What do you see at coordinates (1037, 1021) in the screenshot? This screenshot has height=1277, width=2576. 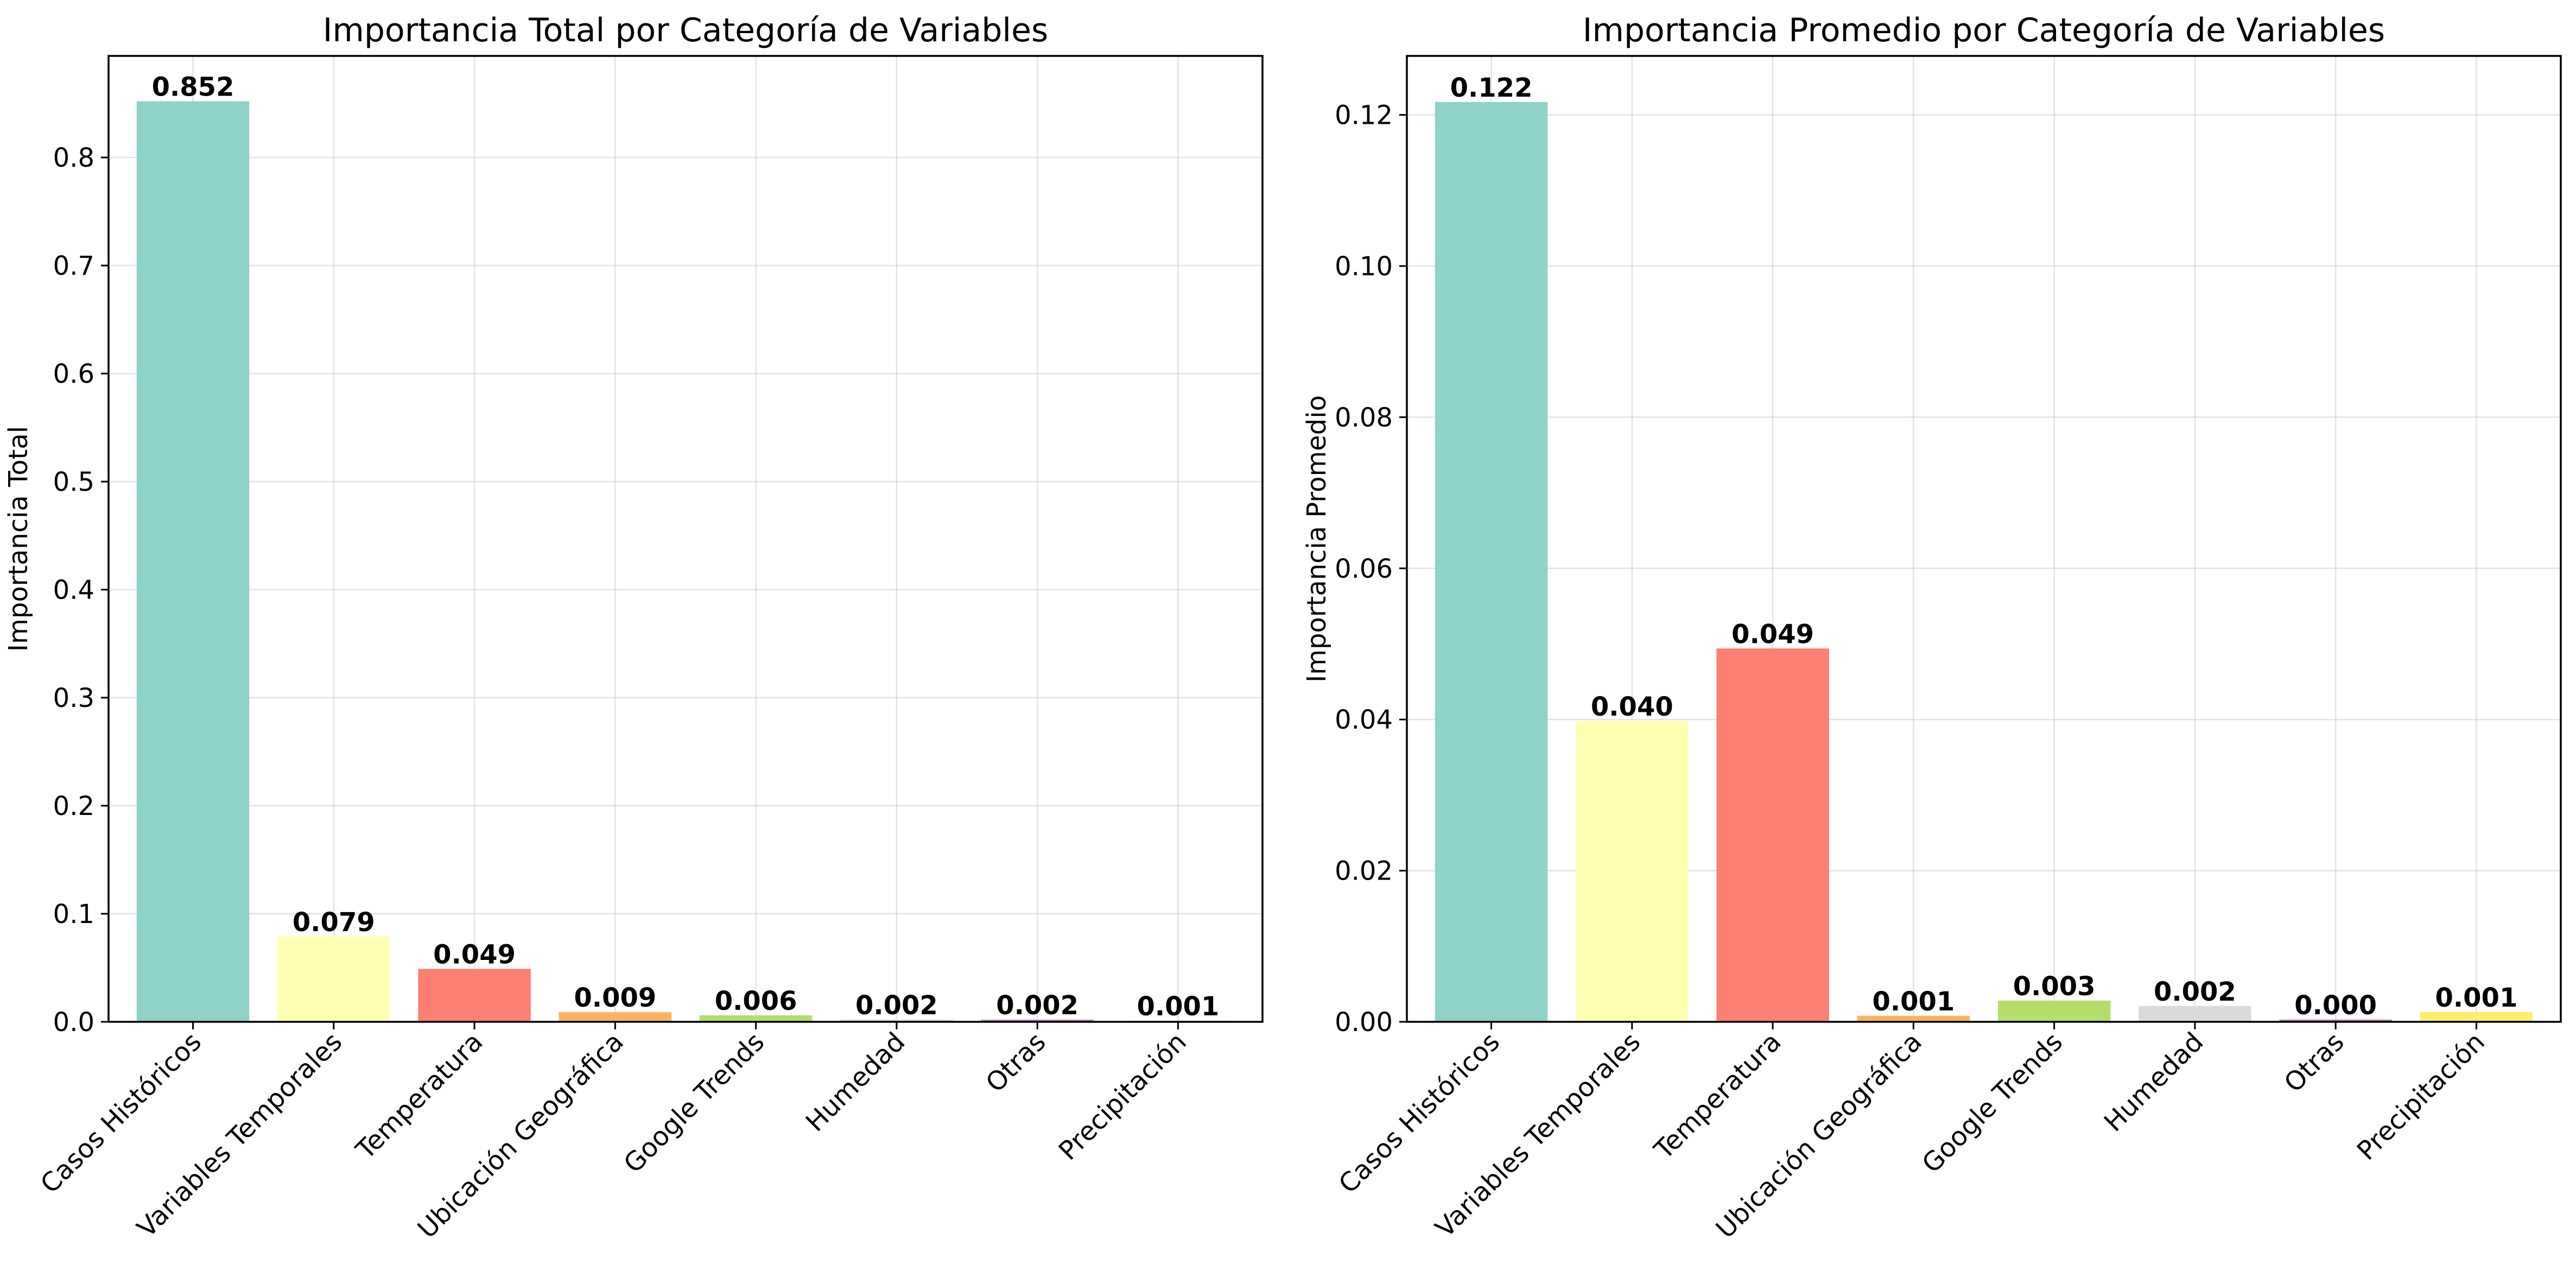 I see `chart-0-bar-otras` at bounding box center [1037, 1021].